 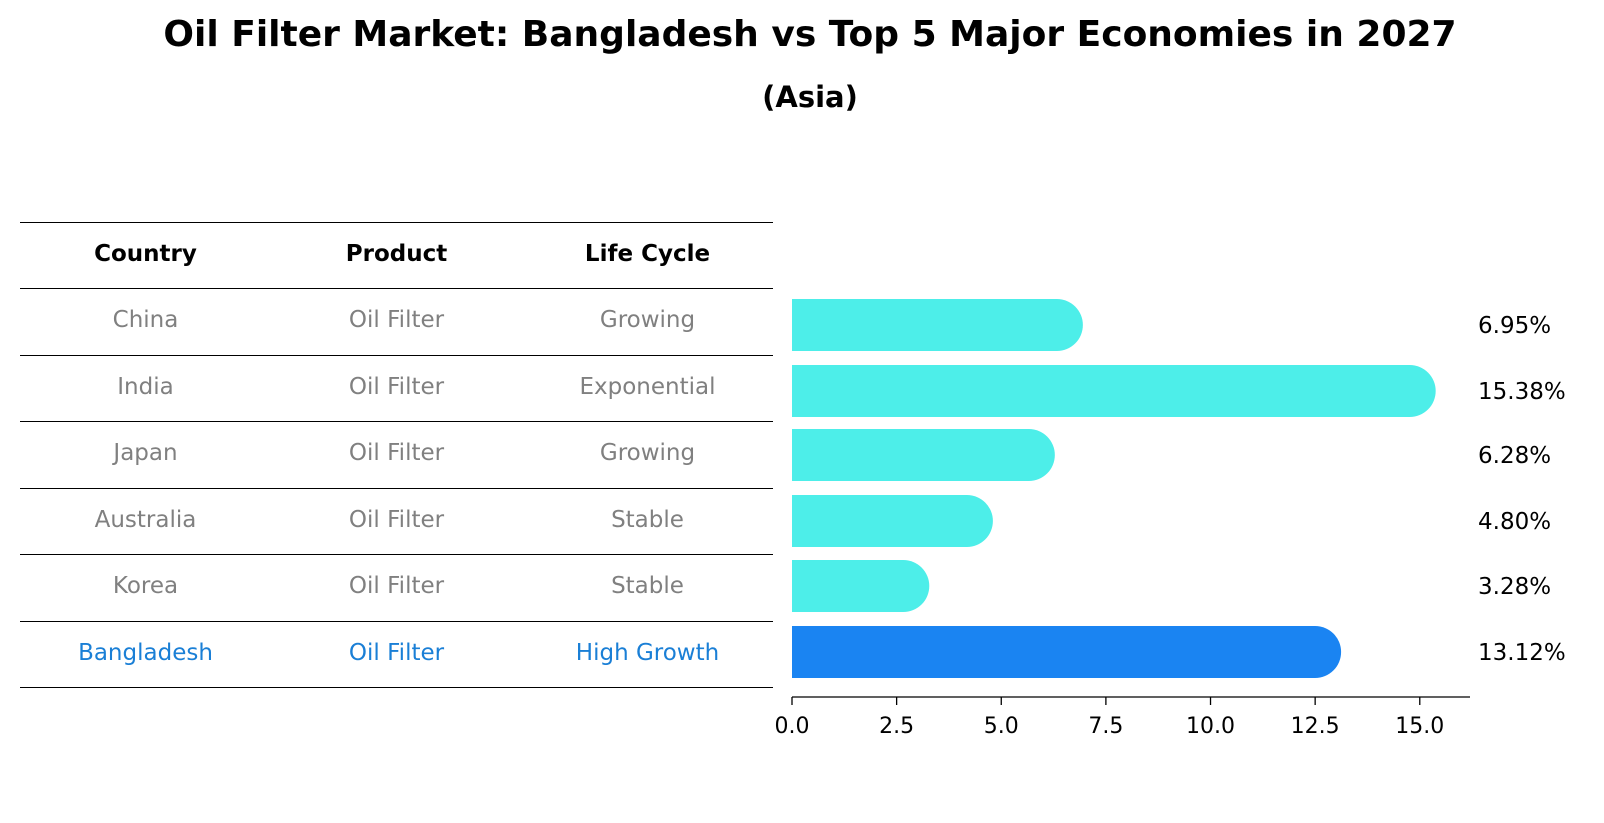 What do you see at coordinates (647, 254) in the screenshot?
I see `header-life-cycle: Life Cycle` at bounding box center [647, 254].